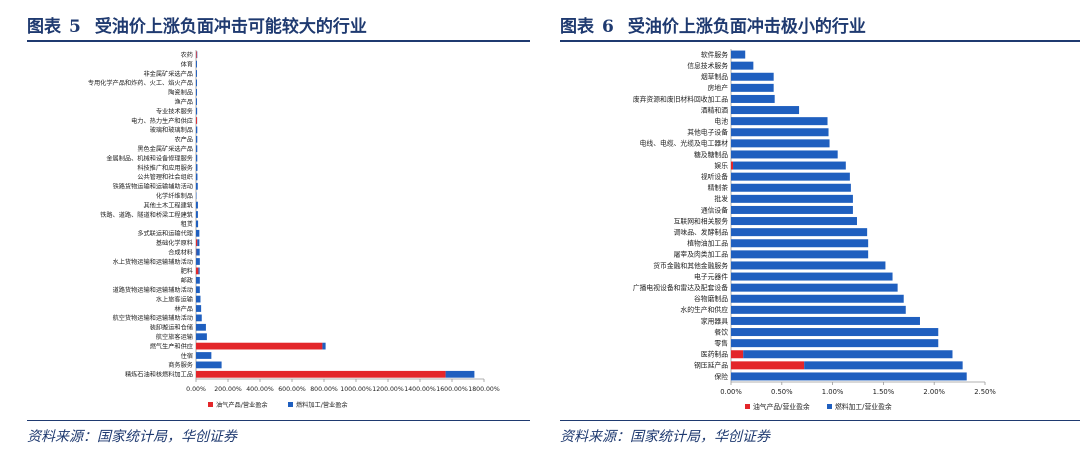 This screenshot has width=1080, height=472. What do you see at coordinates (174, 111) in the screenshot?
I see `category-label: 专业技术服务` at bounding box center [174, 111].